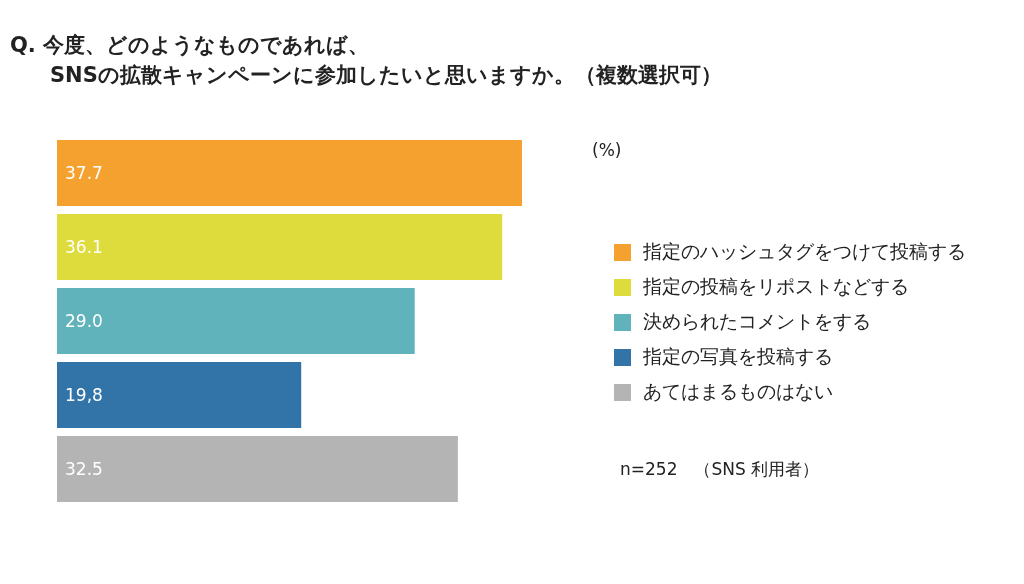 The width and height of the screenshot is (1024, 584). I want to click on legend-label: 決められたコメントをする, so click(757, 320).